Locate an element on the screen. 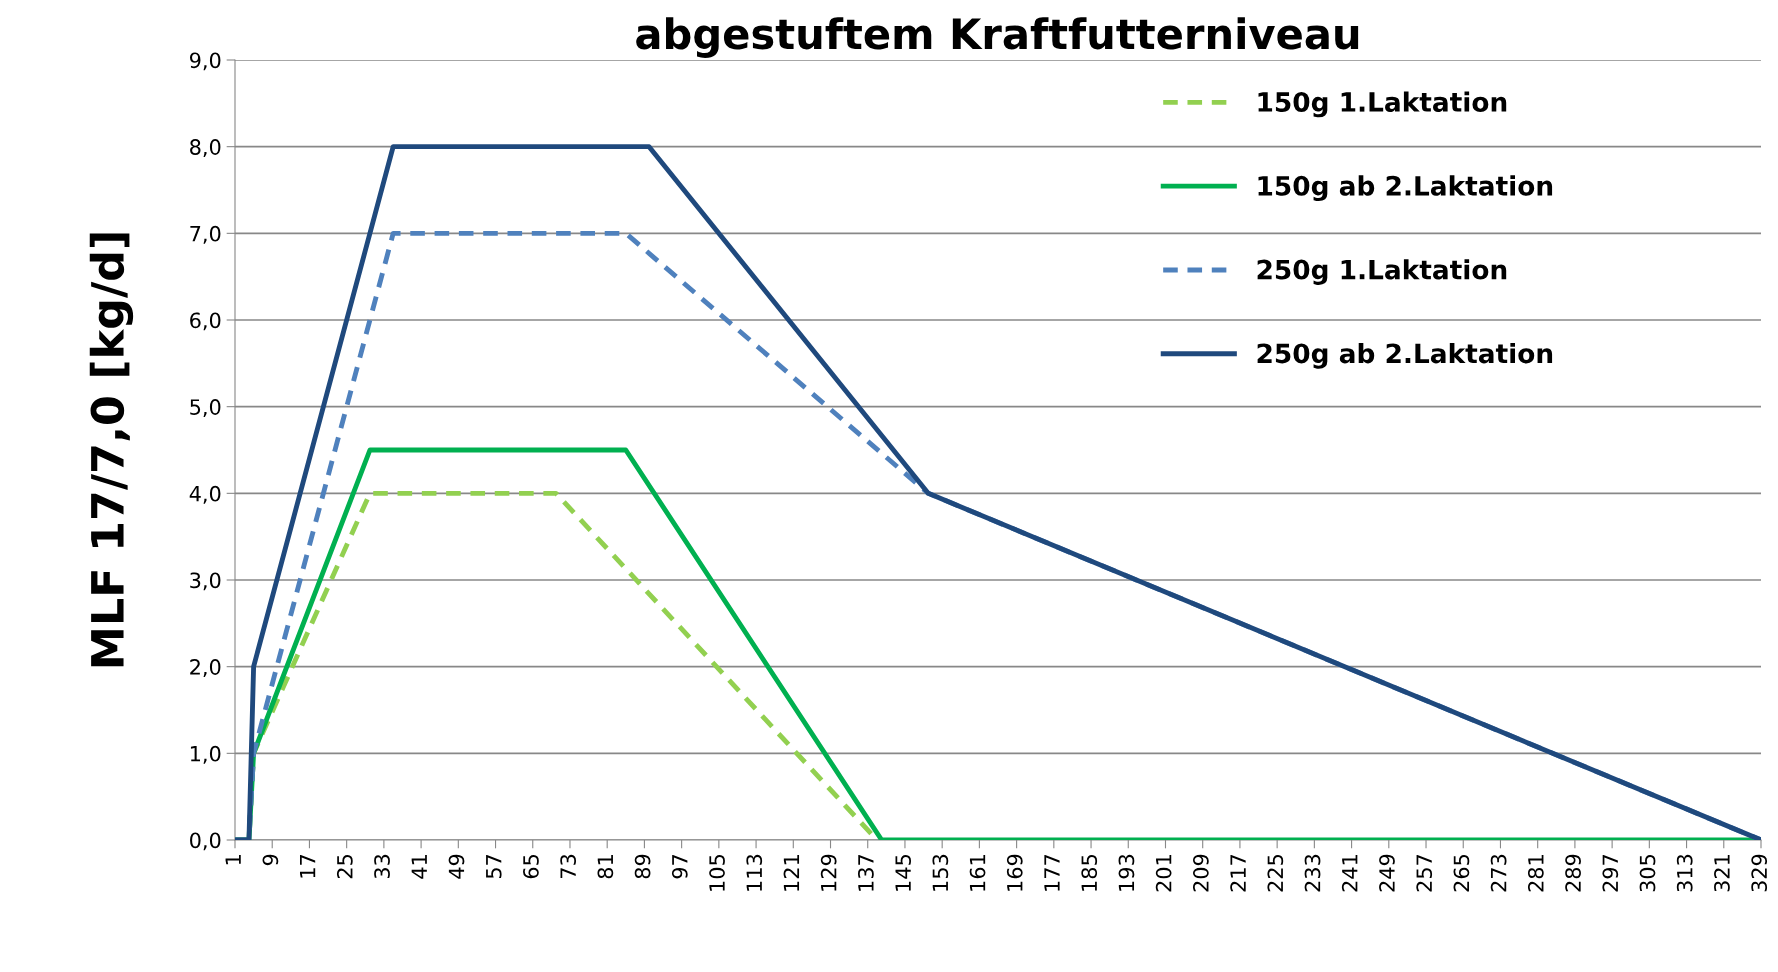 Image resolution: width=1778 pixels, height=972 pixels. y-tick-label: 6,0 is located at coordinates (205, 321).